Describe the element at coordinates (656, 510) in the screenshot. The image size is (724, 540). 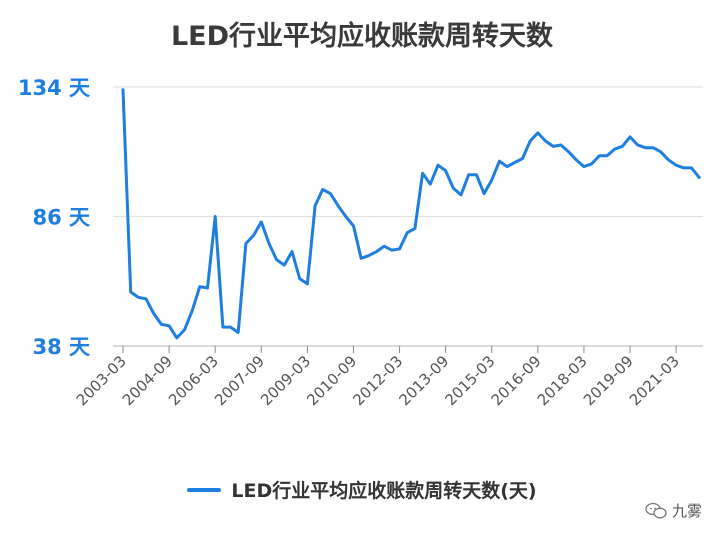
I see `chat-bubble-icon` at that location.